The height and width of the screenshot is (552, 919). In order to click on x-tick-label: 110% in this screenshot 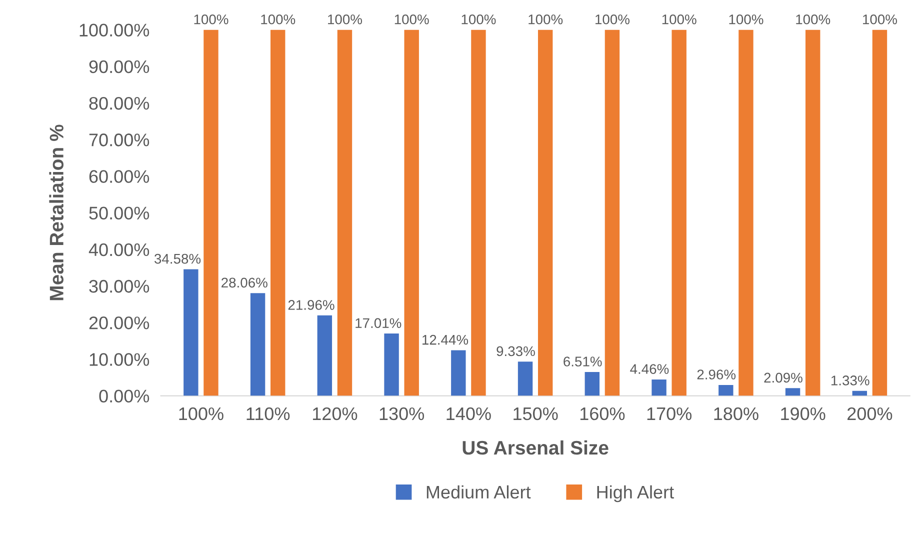, I will do `click(268, 413)`.